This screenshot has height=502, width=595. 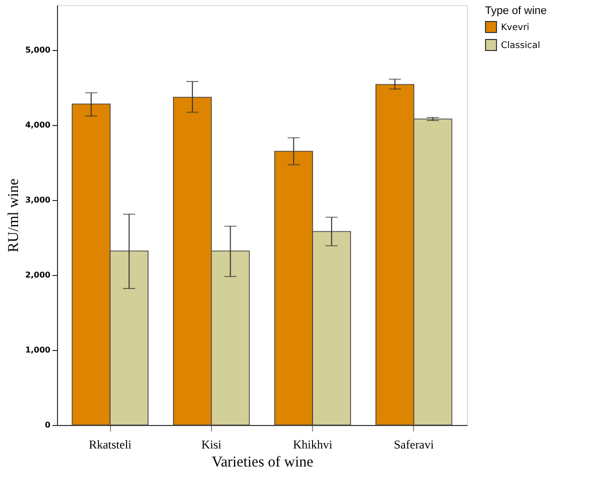 I want to click on y-tick-label: 5,000, so click(x=38, y=50).